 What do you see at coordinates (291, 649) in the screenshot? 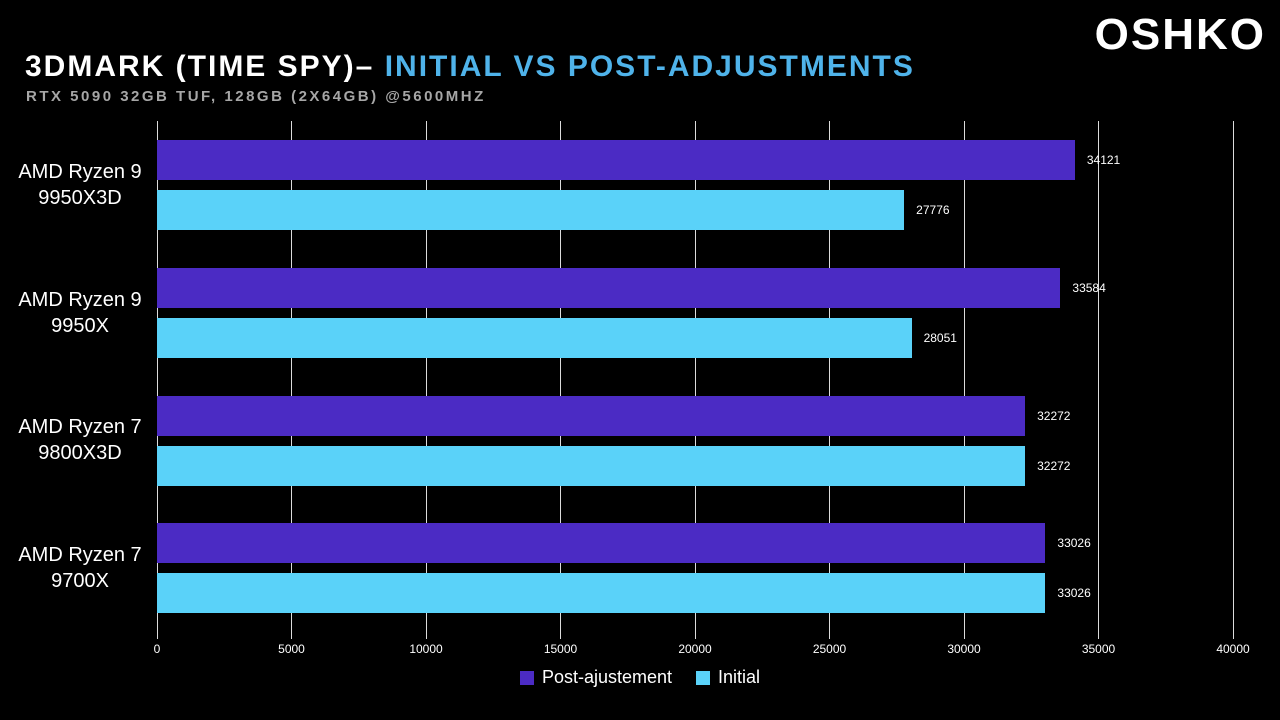
I see `axis-tick-label: 5000` at bounding box center [291, 649].